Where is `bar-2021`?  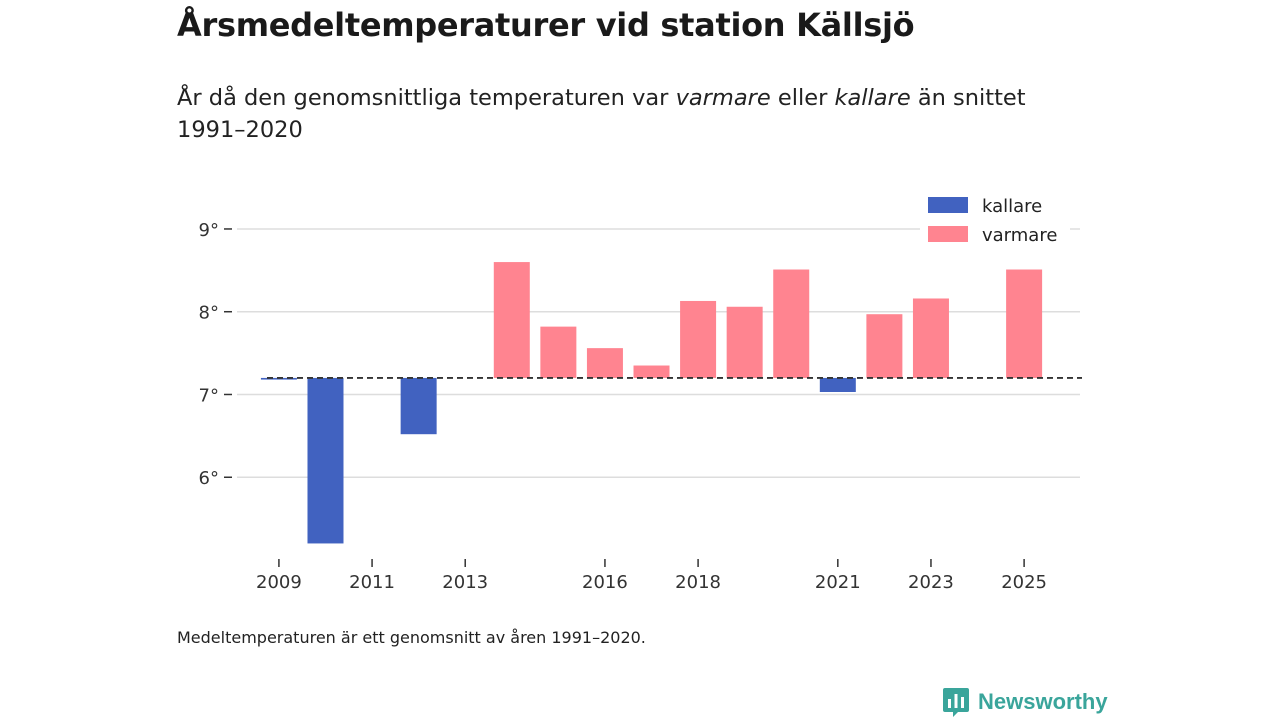
bar-2021 is located at coordinates (837, 384).